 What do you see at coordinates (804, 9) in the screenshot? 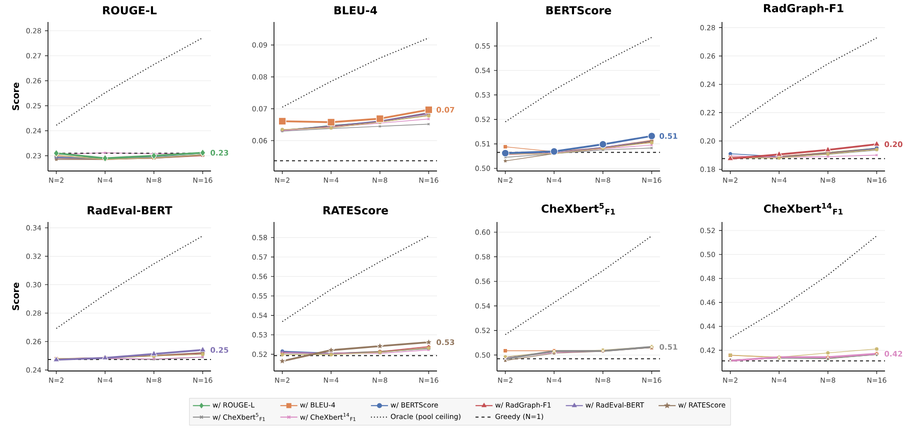
I see `chart-title: RadGraph-F1` at bounding box center [804, 9].